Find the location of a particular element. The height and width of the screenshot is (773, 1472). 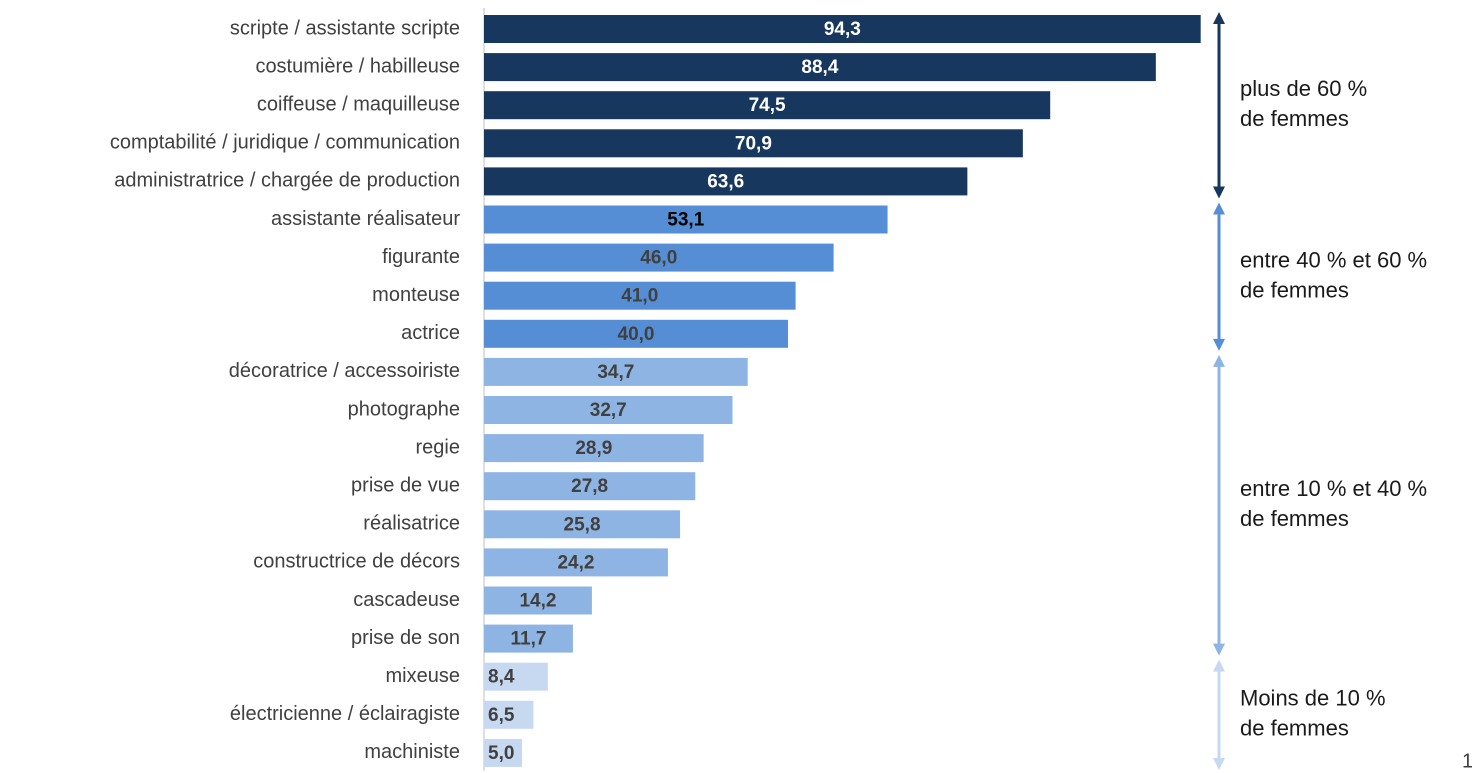

category-label: regie is located at coordinates (438, 447).